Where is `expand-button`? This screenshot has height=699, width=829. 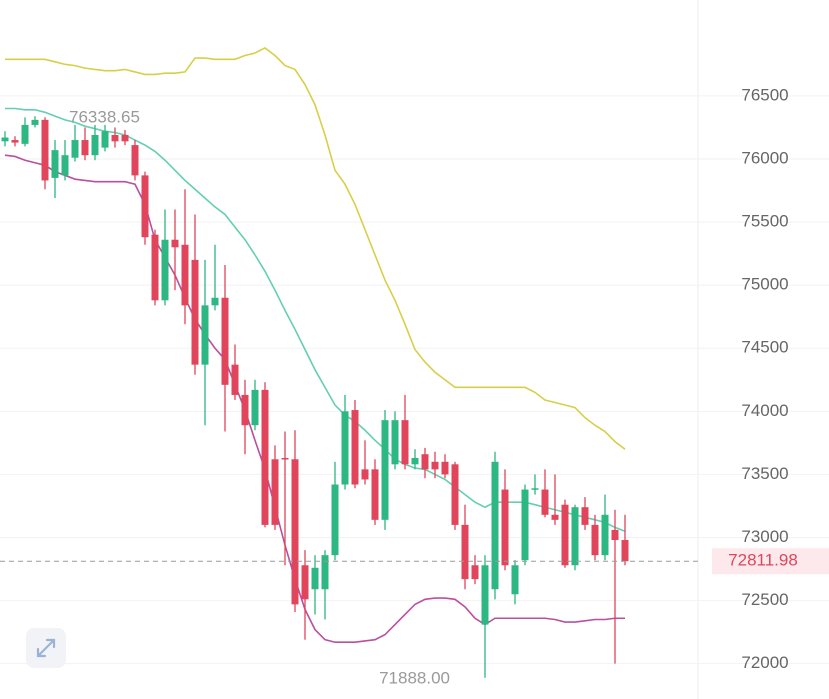
expand-button is located at coordinates (46, 648).